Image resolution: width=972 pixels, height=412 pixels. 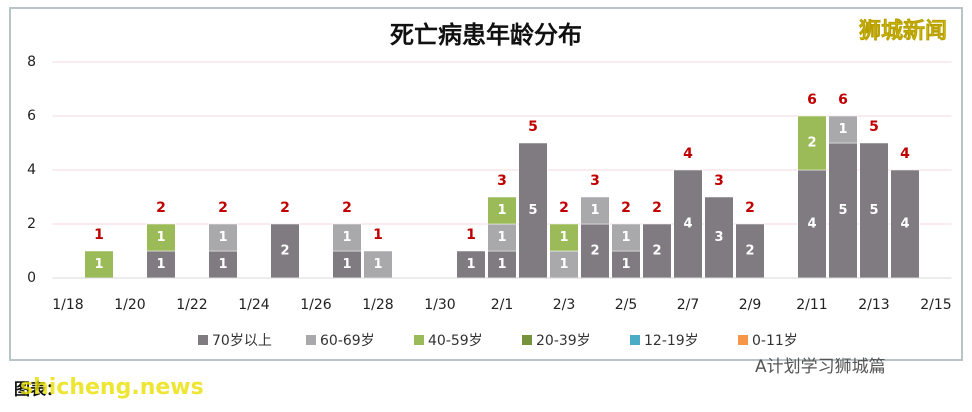 I want to click on y-tick-label: 4, so click(x=31, y=170).